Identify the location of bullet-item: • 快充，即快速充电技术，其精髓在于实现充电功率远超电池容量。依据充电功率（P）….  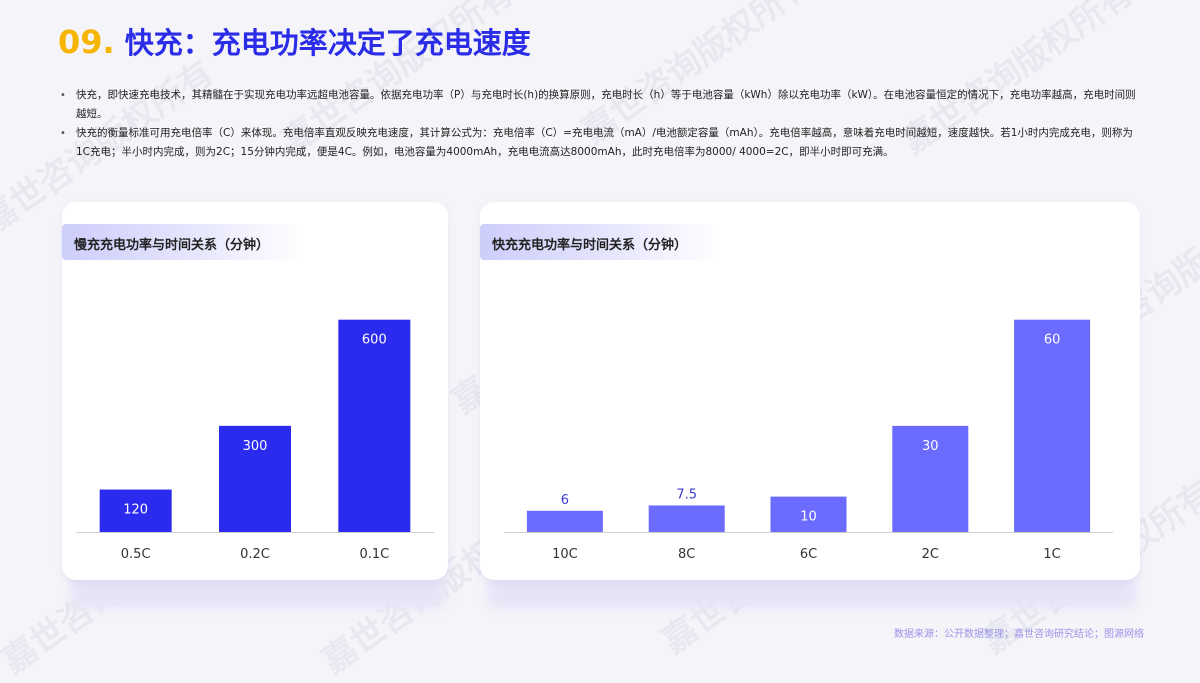
(602, 105).